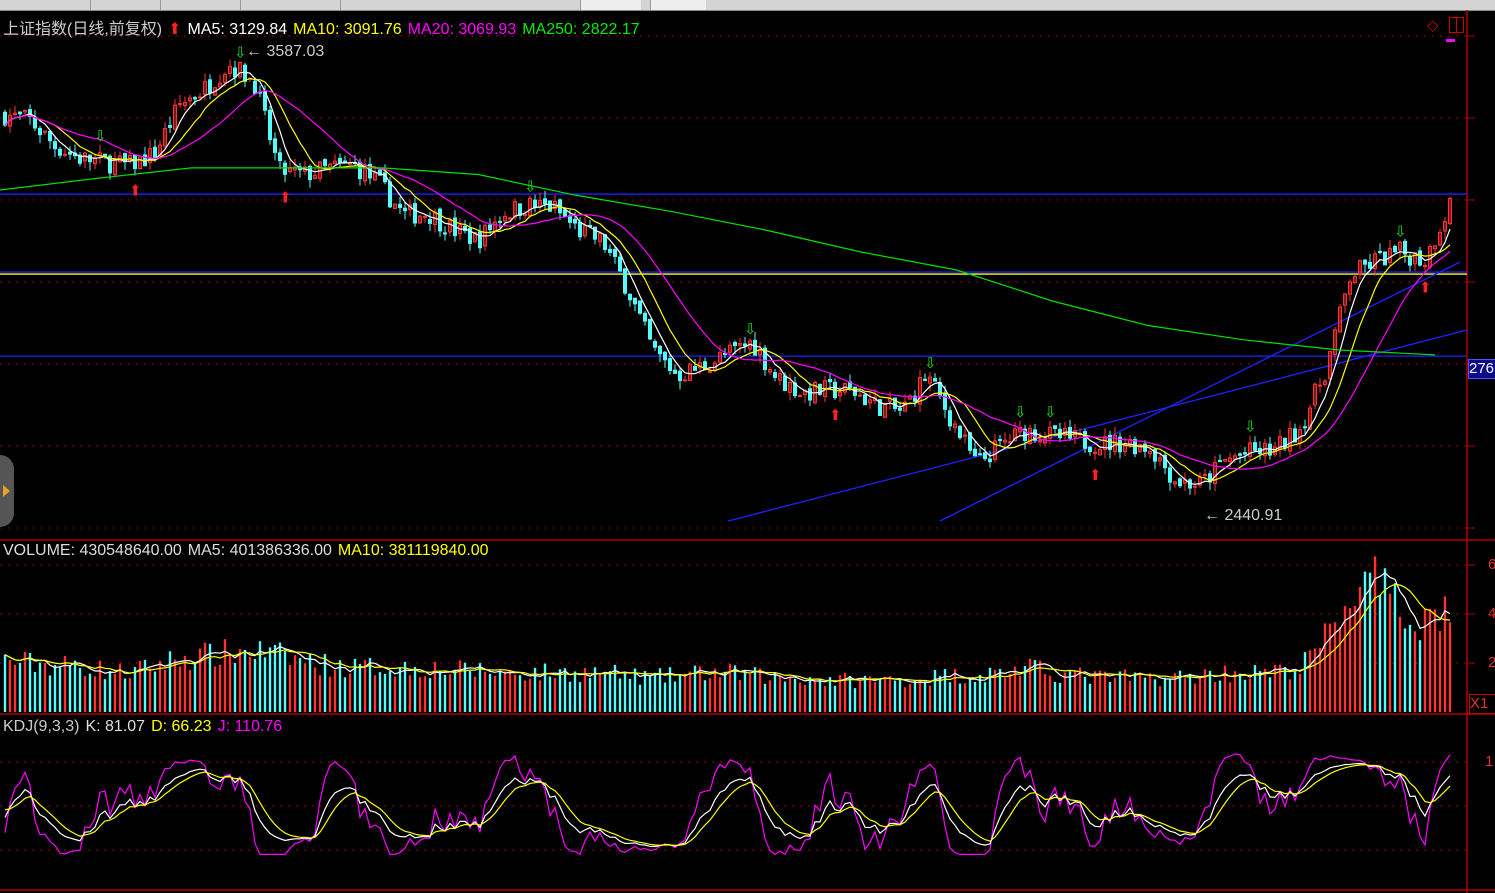 Image resolution: width=1495 pixels, height=893 pixels. Describe the element at coordinates (1433, 25) in the screenshot. I see `diamond-icon: ◇` at that location.